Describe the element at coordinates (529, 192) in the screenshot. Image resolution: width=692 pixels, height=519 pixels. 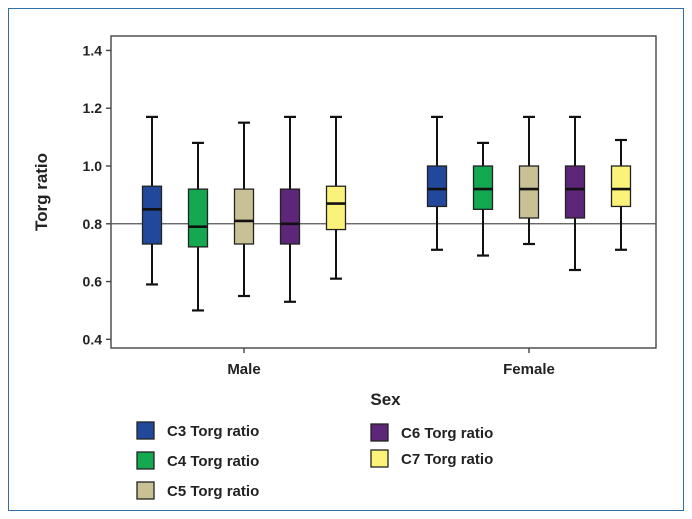
I see `box-c5-female` at that location.